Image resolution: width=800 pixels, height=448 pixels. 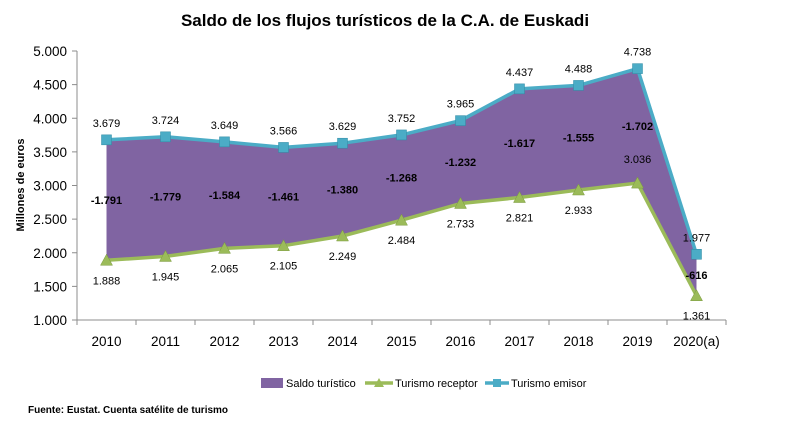 What do you see at coordinates (225, 269) in the screenshot?
I see `label-turismo-receptor: 2.065` at bounding box center [225, 269].